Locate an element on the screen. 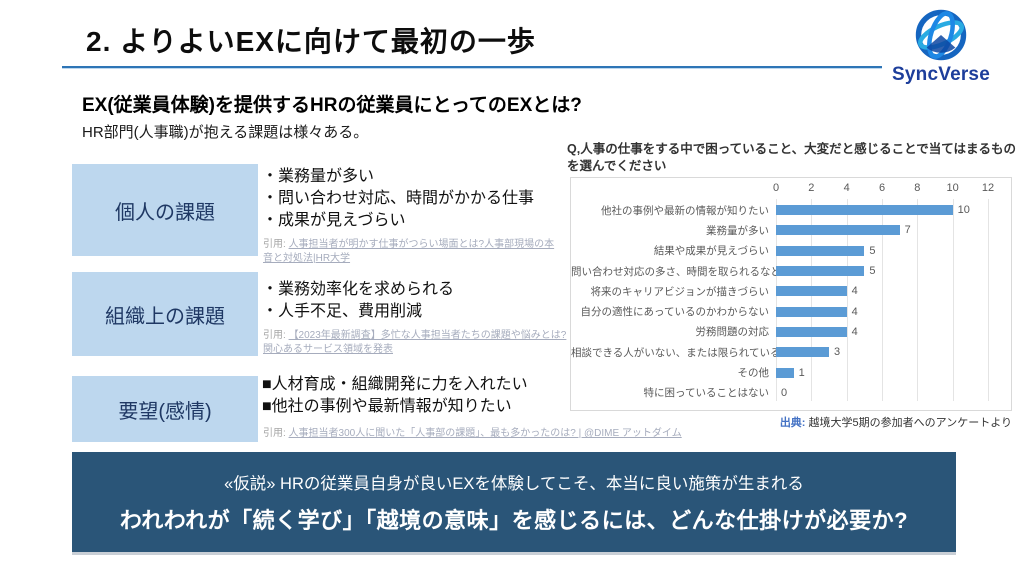  bullet-list-personal: ・業務量が多い ・問い合わせ対応、時間がかかる仕事 ・成果が見えづらい is located at coordinates (398, 199).